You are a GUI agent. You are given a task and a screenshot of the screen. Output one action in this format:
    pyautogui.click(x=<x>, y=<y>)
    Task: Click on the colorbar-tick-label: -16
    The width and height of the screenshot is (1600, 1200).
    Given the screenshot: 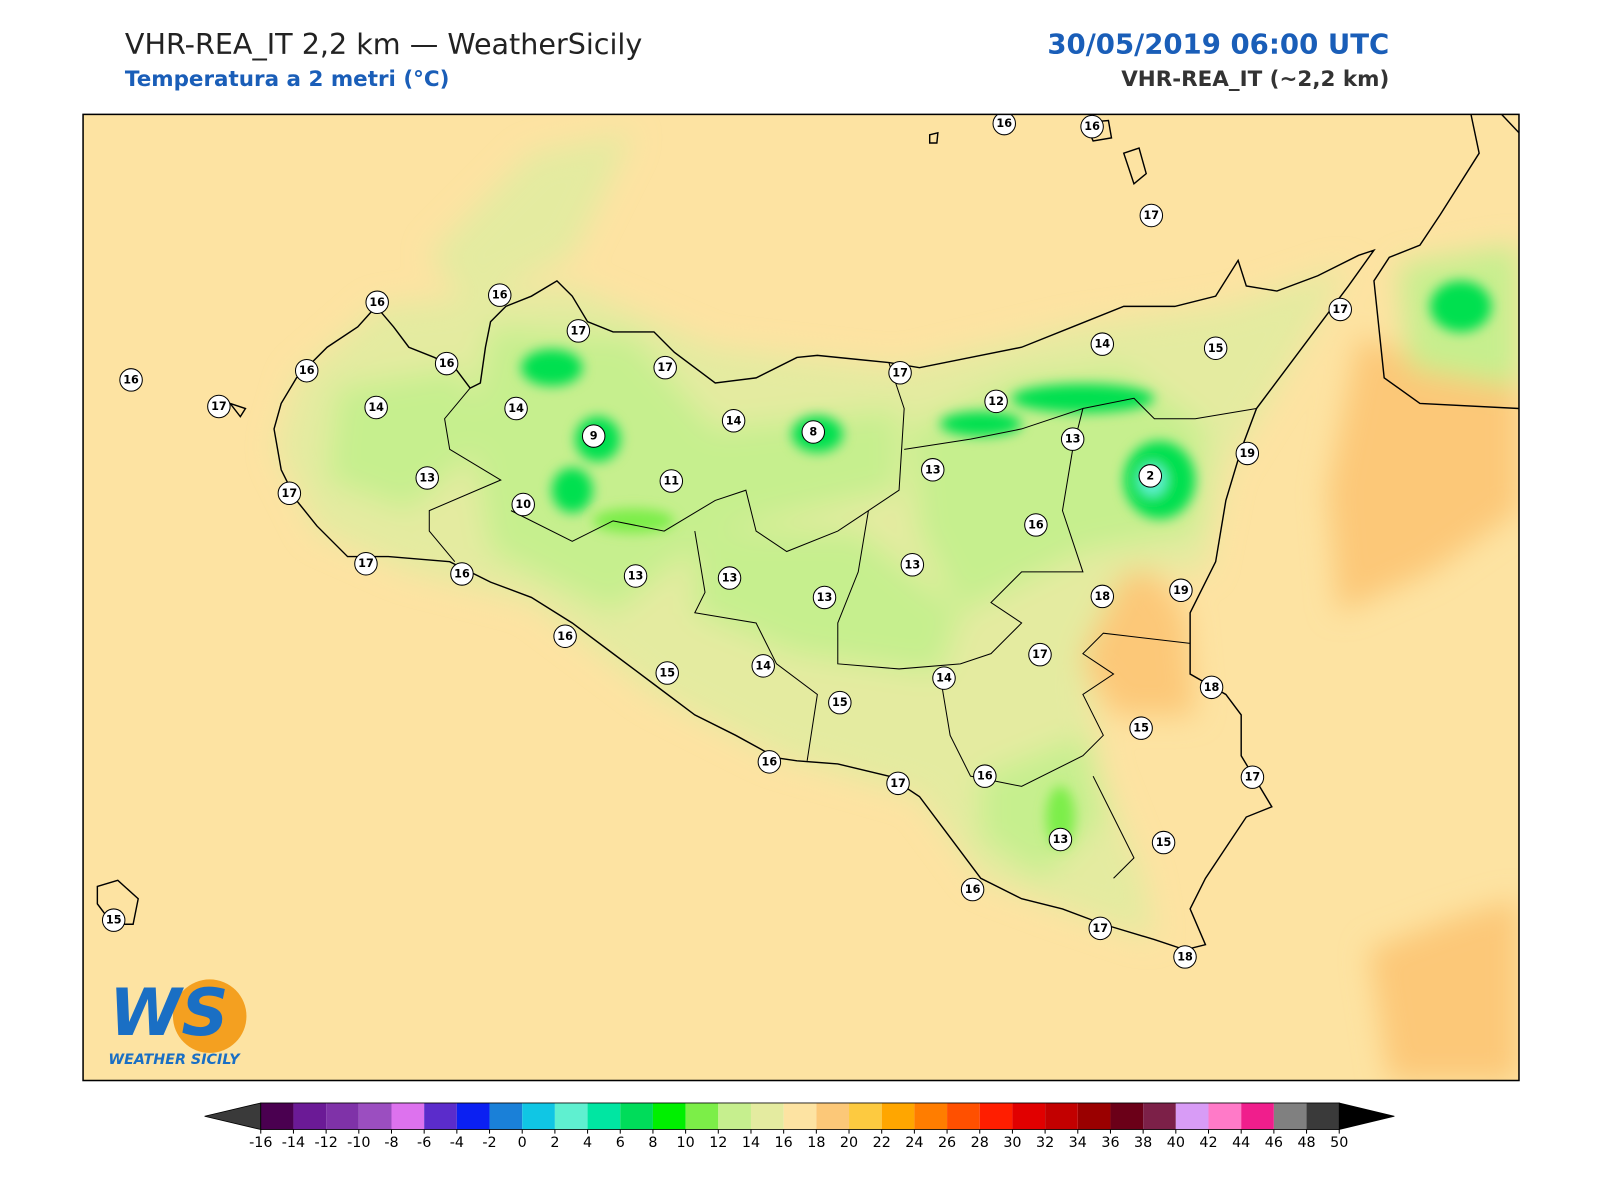 What is the action you would take?
    pyautogui.click(x=260, y=1143)
    